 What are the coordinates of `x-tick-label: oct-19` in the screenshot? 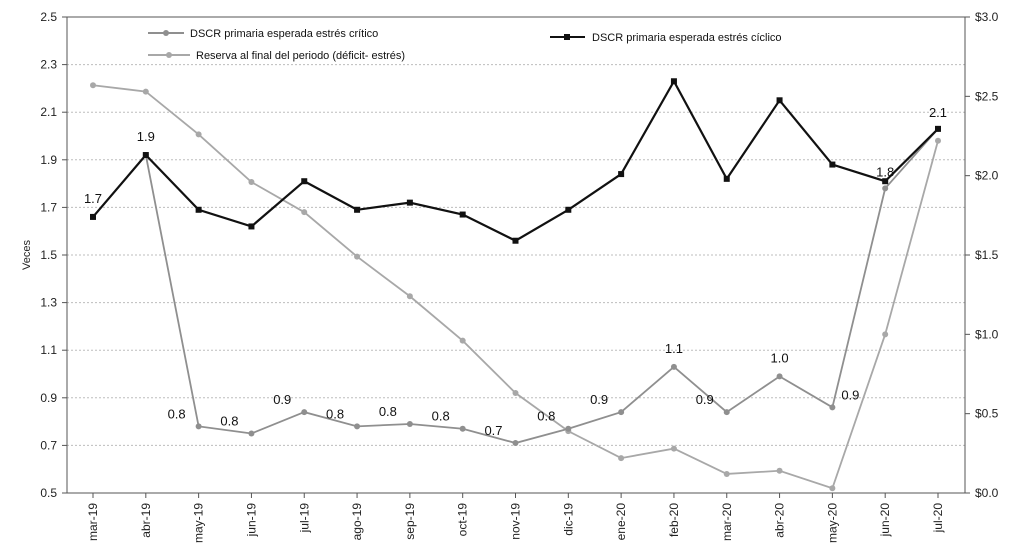 It's located at (463, 520).